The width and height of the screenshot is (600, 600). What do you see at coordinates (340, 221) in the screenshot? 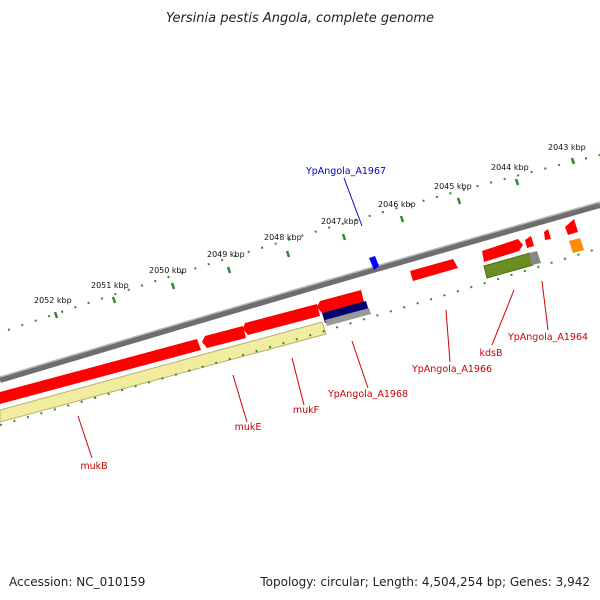
I see `kbp-label: 2047 kbp` at bounding box center [340, 221].